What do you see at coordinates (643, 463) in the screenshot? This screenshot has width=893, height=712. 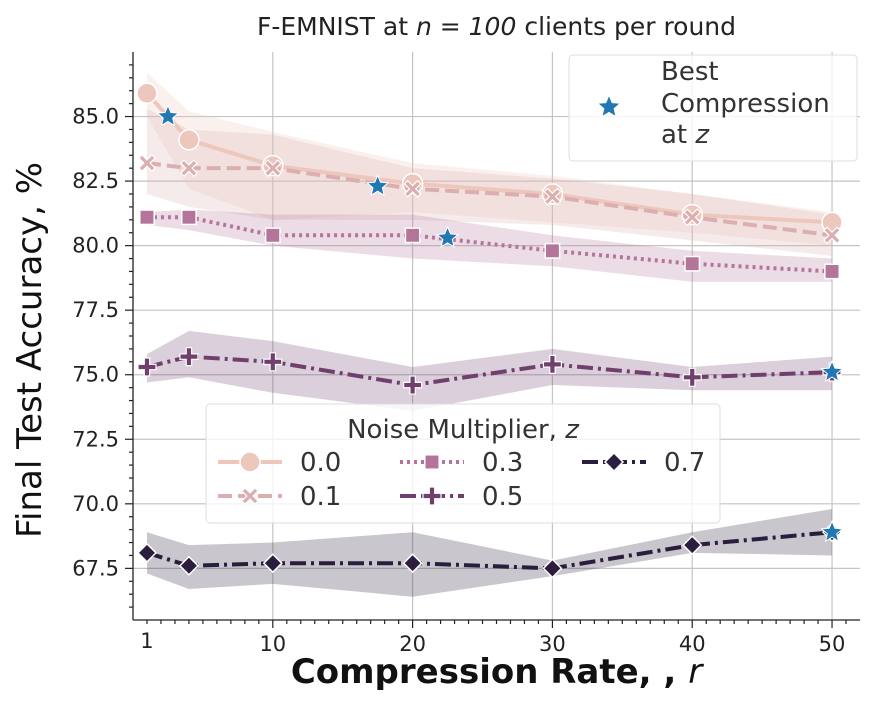 I see `legend-entry-0.7: 0.7` at bounding box center [643, 463].